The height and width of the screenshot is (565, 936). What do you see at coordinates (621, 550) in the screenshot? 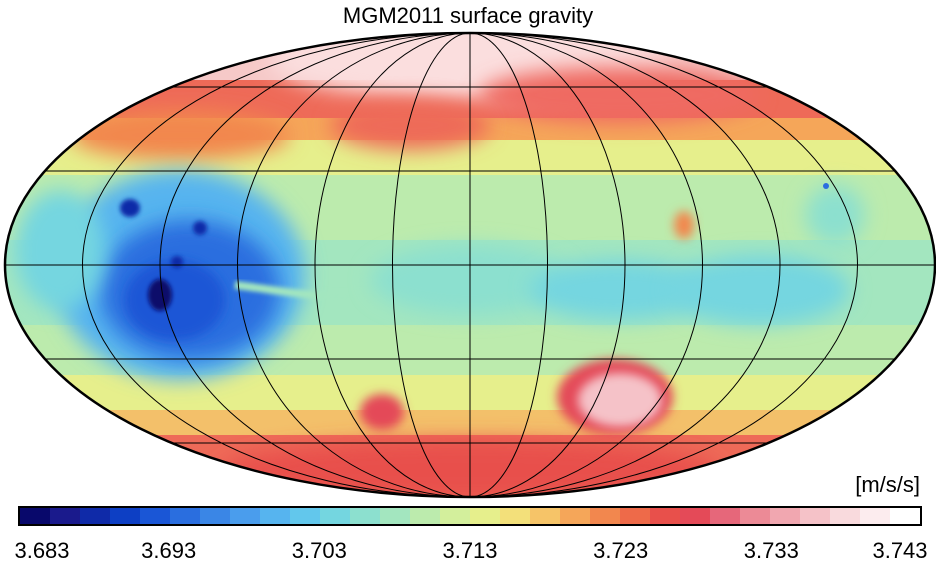
I see `colorbar-tick-label: 3.723` at bounding box center [621, 550].